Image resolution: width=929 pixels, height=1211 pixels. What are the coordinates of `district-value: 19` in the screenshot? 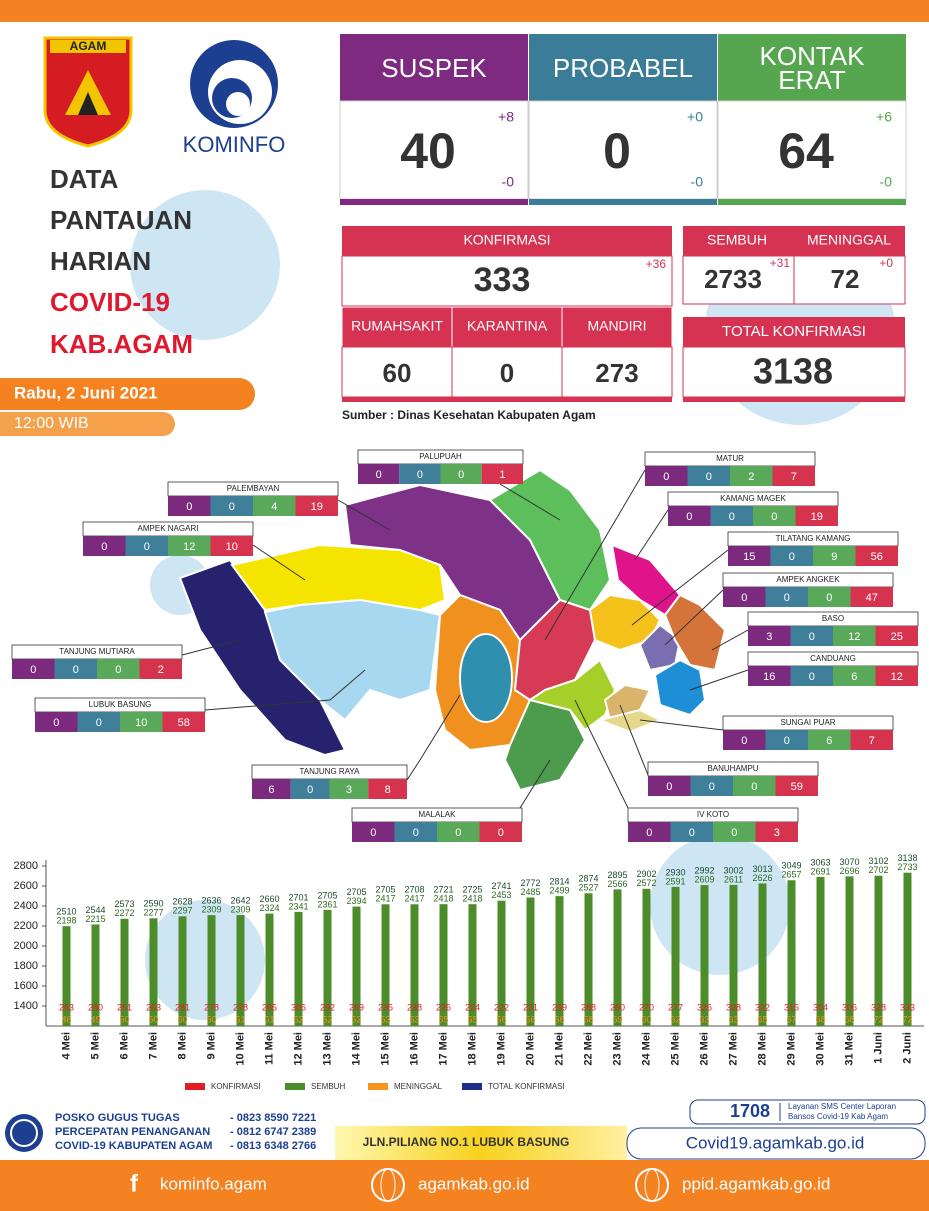 It's located at (317, 507).